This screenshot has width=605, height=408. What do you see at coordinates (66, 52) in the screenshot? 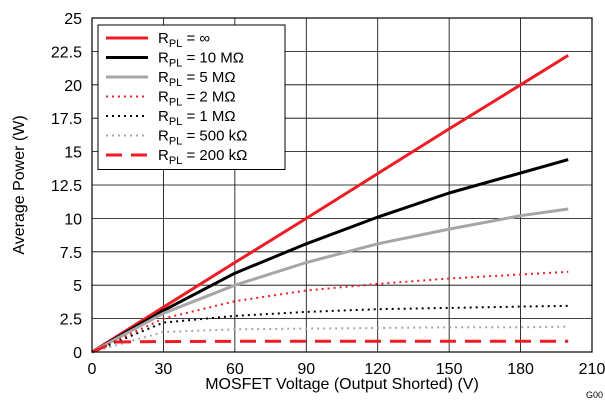
I see `y-tick-label: 22.5` at bounding box center [66, 52].